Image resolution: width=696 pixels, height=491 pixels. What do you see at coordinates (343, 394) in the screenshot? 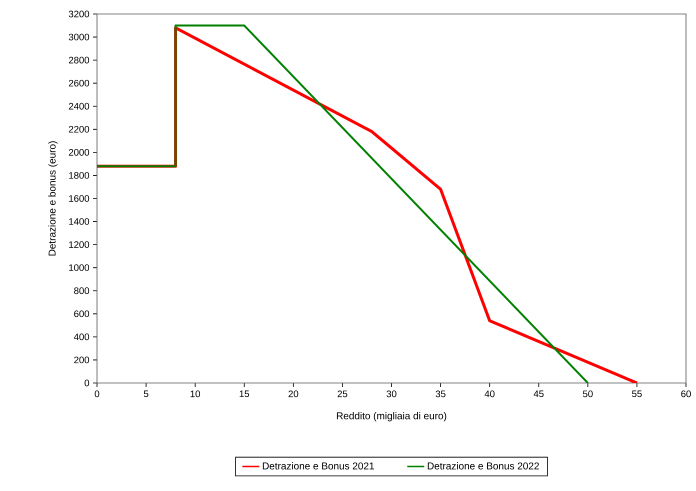
I see `x-tick-label: 25` at bounding box center [343, 394].